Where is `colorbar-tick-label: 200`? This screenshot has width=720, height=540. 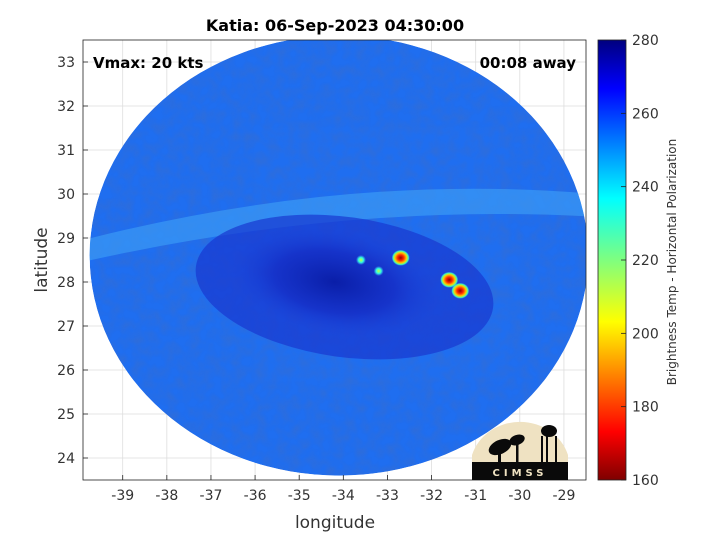 colorbar-tick-label: 200 is located at coordinates (645, 334).